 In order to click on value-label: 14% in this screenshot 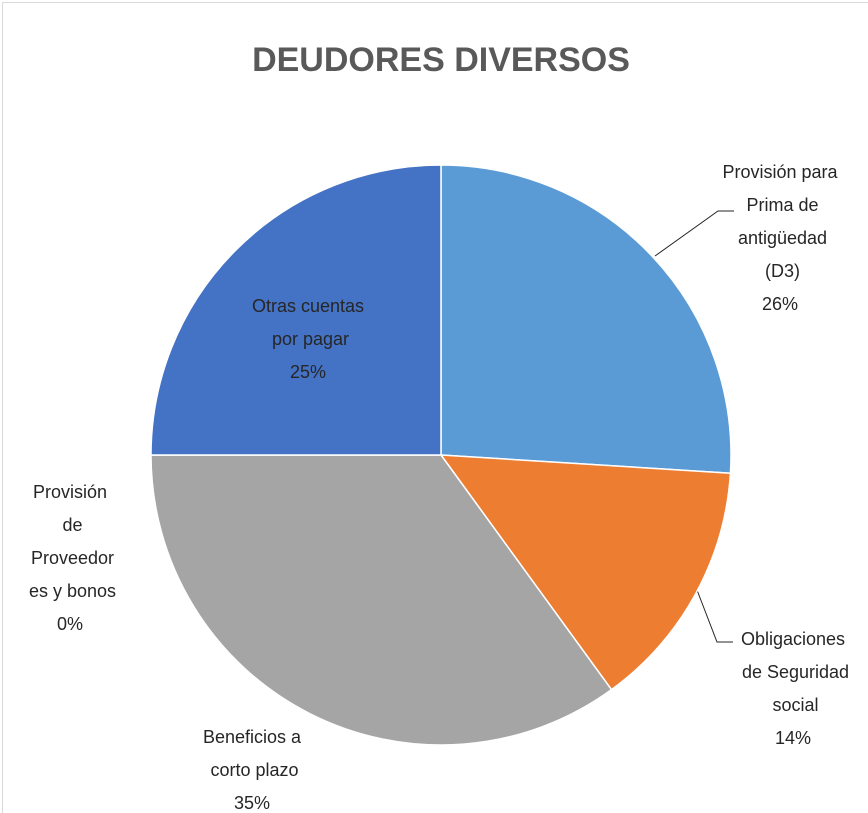, I will do `click(793, 738)`.